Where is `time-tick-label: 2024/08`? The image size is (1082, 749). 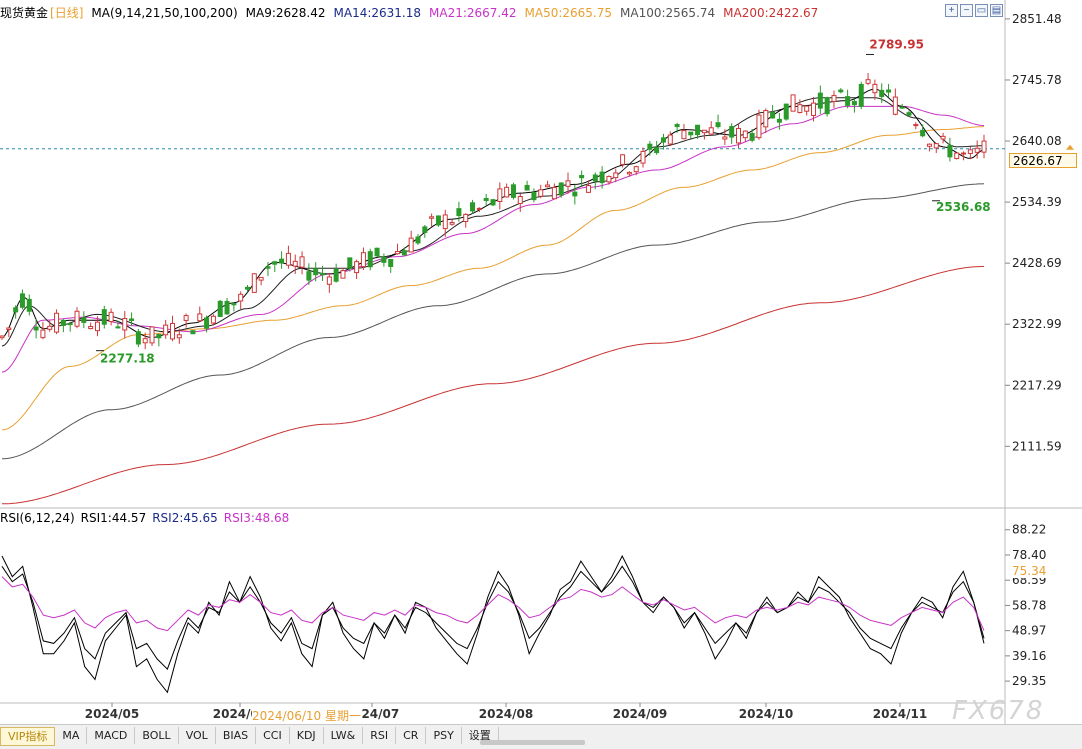 time-tick-label: 2024/08 is located at coordinates (506, 714).